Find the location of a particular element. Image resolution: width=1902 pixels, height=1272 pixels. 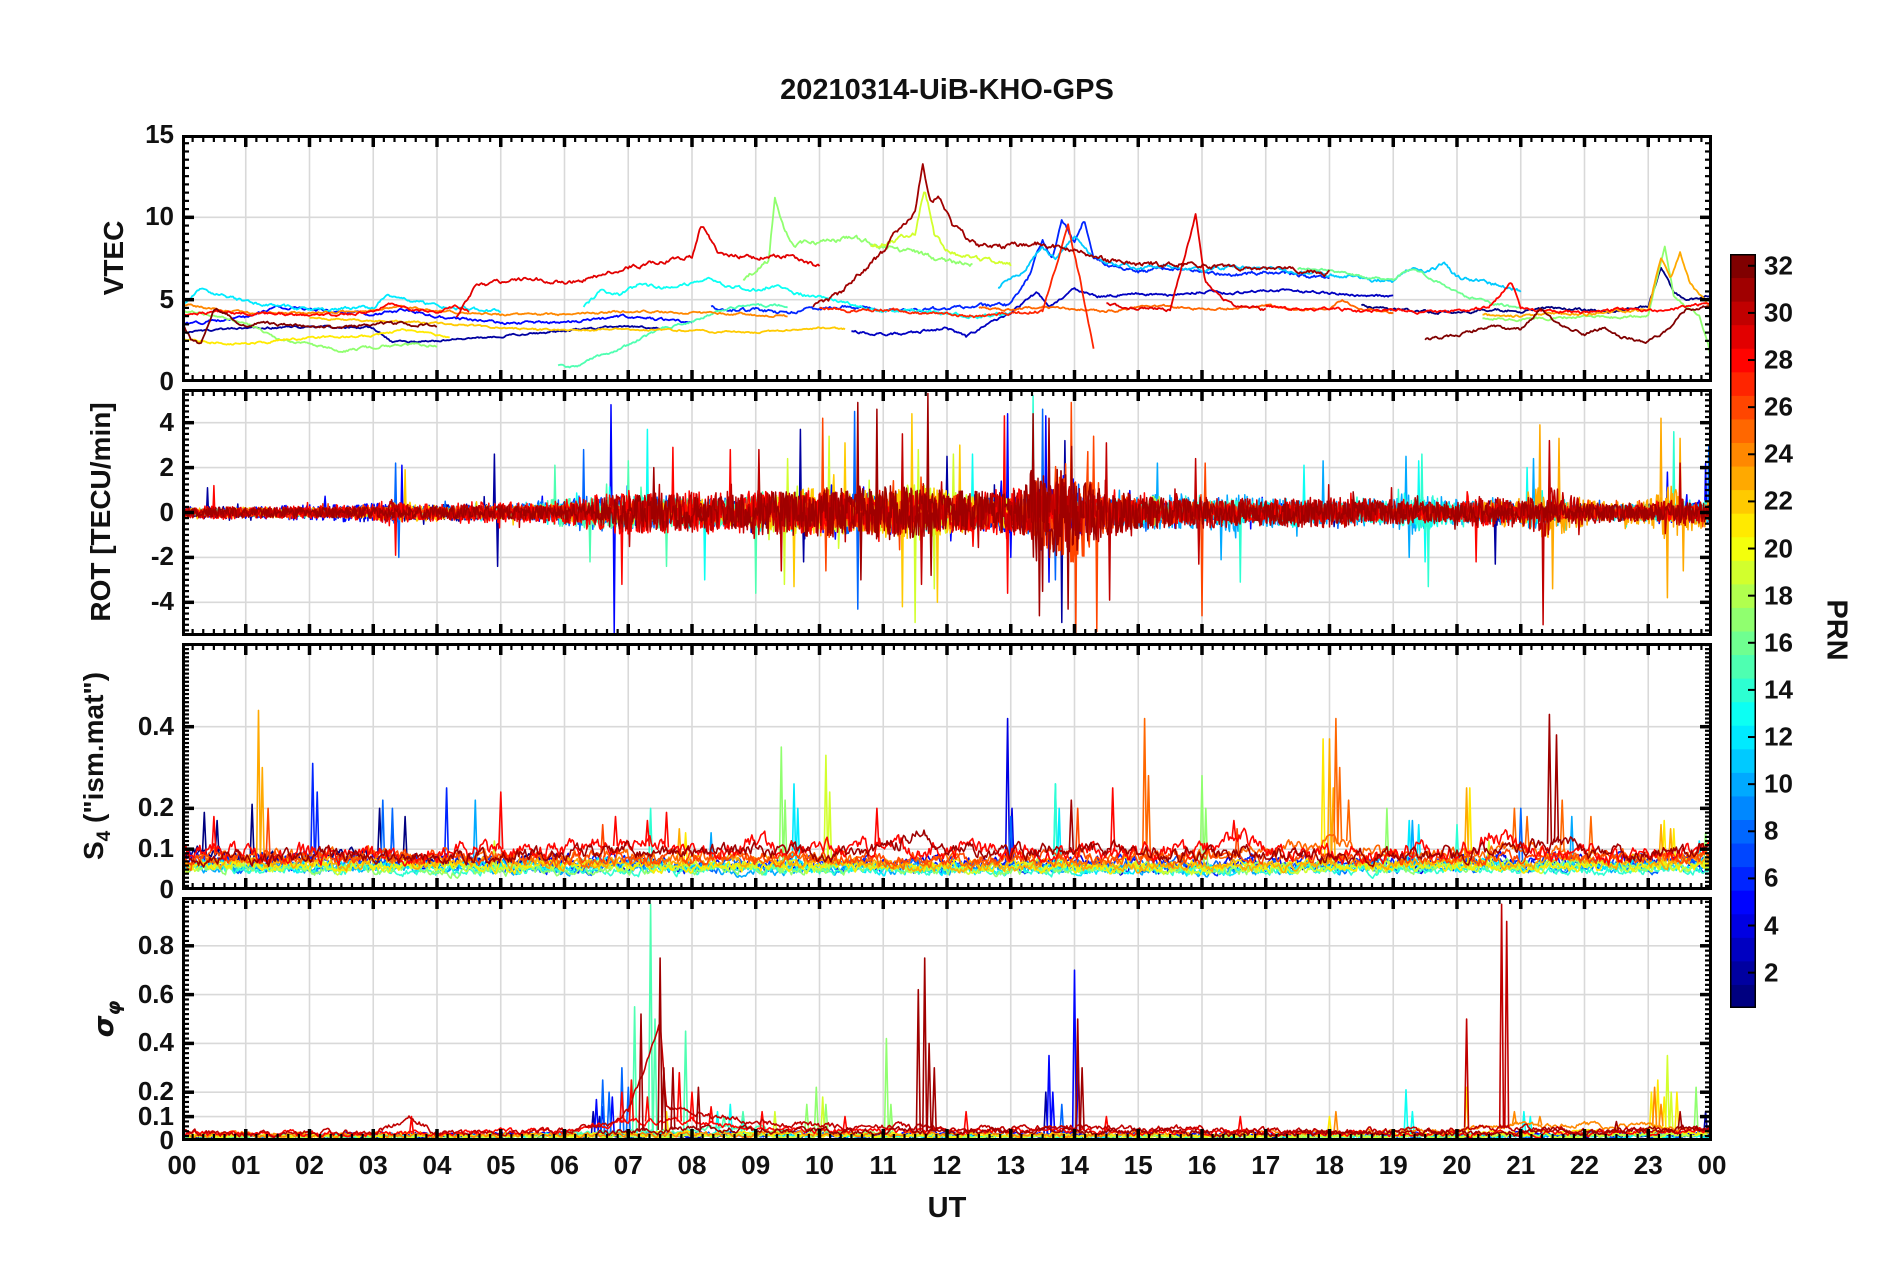

colorbar-tick-label: 28 is located at coordinates (1778, 359).